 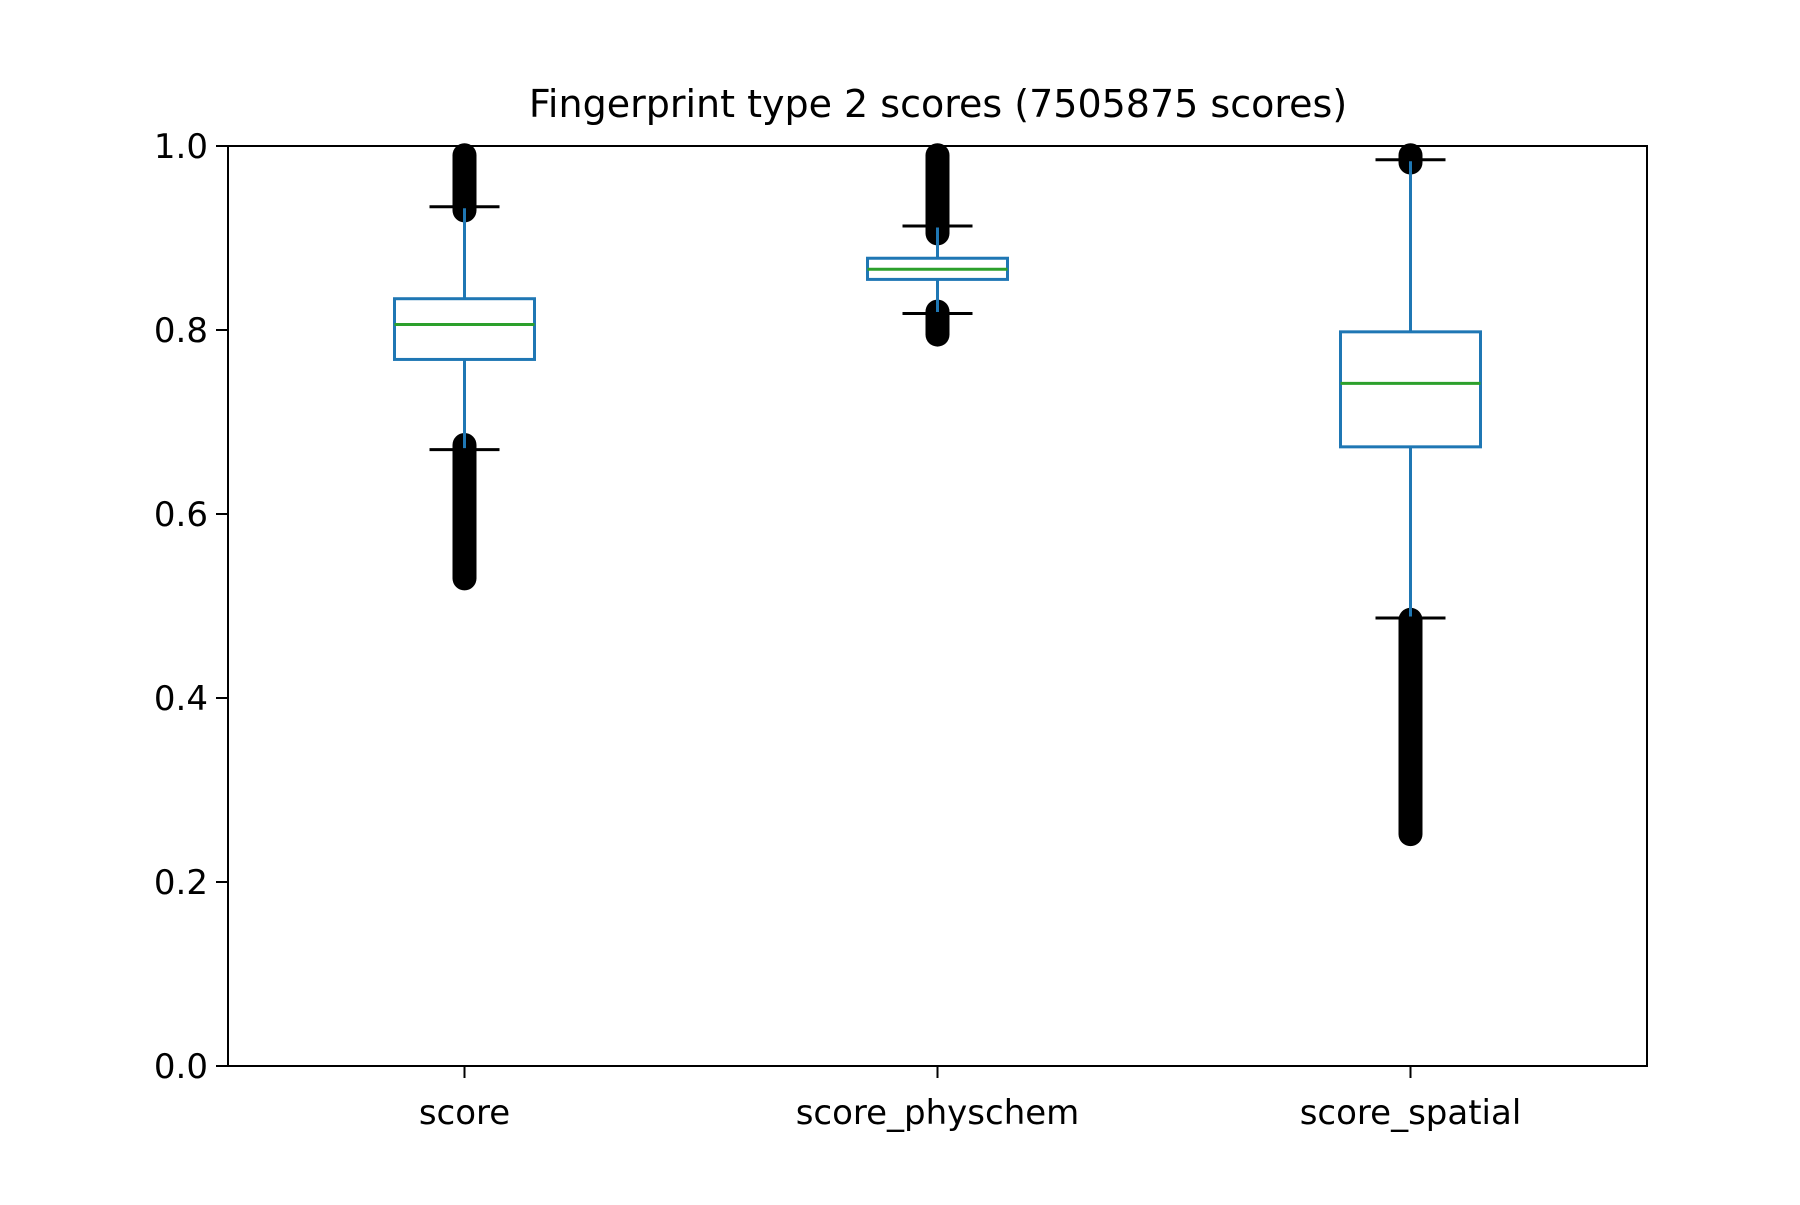 What do you see at coordinates (181, 883) in the screenshot?
I see `y-tick-label: 0.2` at bounding box center [181, 883].